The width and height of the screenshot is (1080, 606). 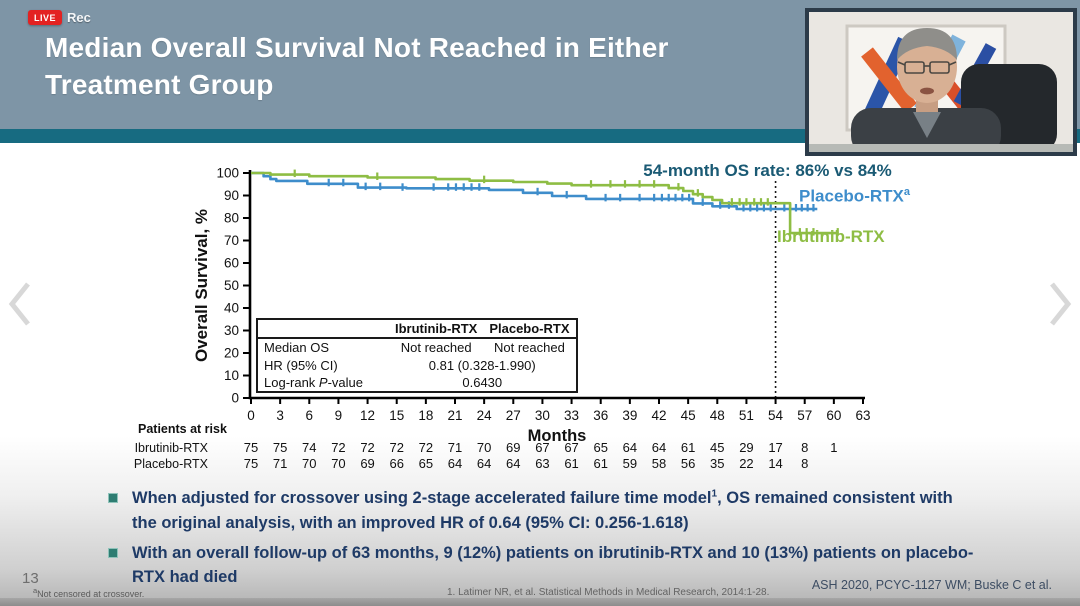 What do you see at coordinates (571, 415) in the screenshot?
I see `svg-text: 33` at bounding box center [571, 415].